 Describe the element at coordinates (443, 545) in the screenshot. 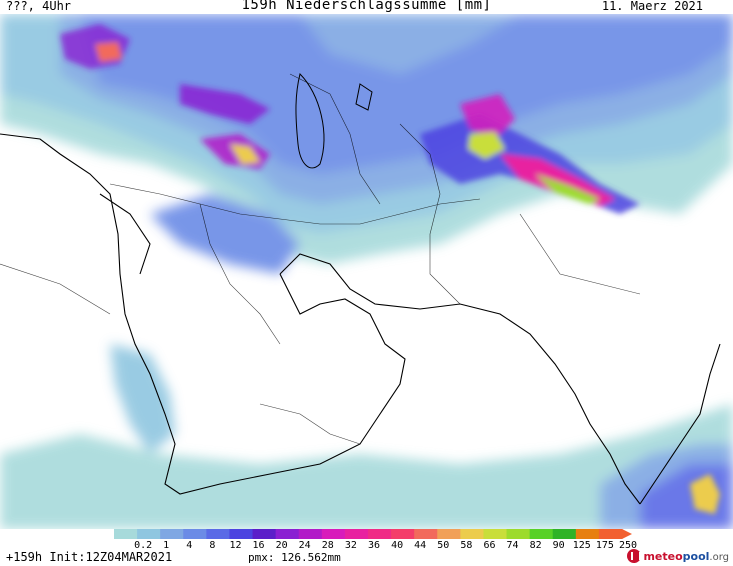

I see `legend-tick-label: 50` at that location.